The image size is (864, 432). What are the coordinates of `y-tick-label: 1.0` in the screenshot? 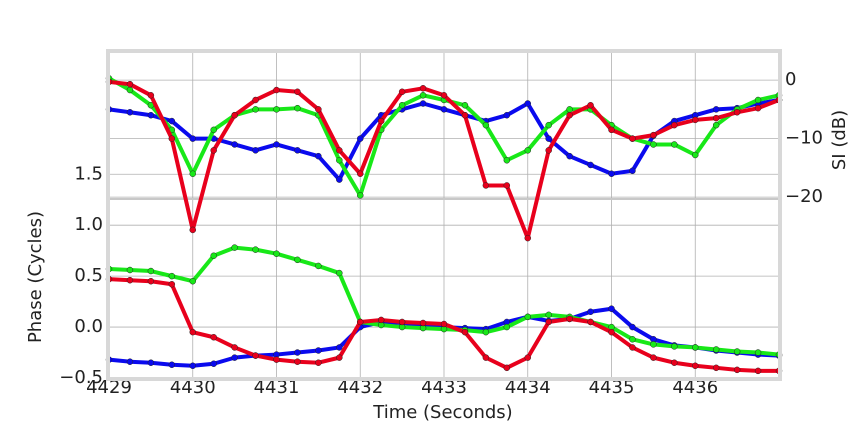 It's located at (88, 224).